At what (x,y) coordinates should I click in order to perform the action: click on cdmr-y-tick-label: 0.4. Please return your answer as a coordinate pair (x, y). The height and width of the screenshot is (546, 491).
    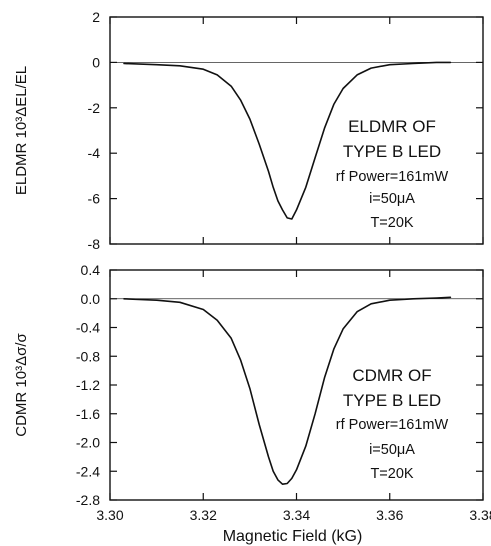
    Looking at the image, I should click on (91, 270).